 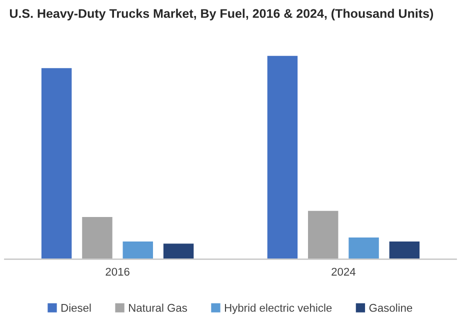 I want to click on legend-label: Natural Gas, so click(x=158, y=308).